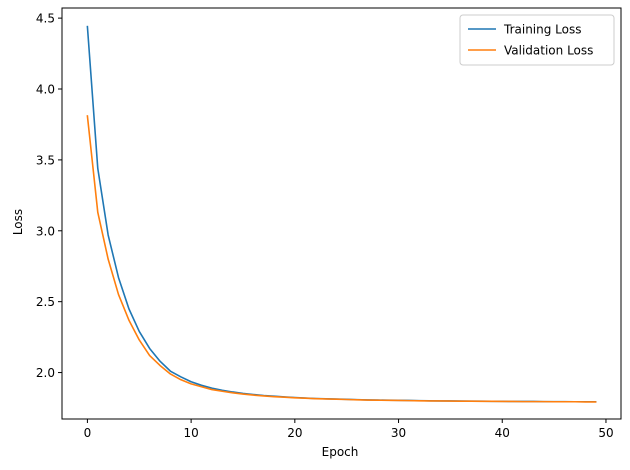 This screenshot has width=630, height=470. What do you see at coordinates (542, 30) in the screenshot?
I see `legend-label: Training Loss` at bounding box center [542, 30].